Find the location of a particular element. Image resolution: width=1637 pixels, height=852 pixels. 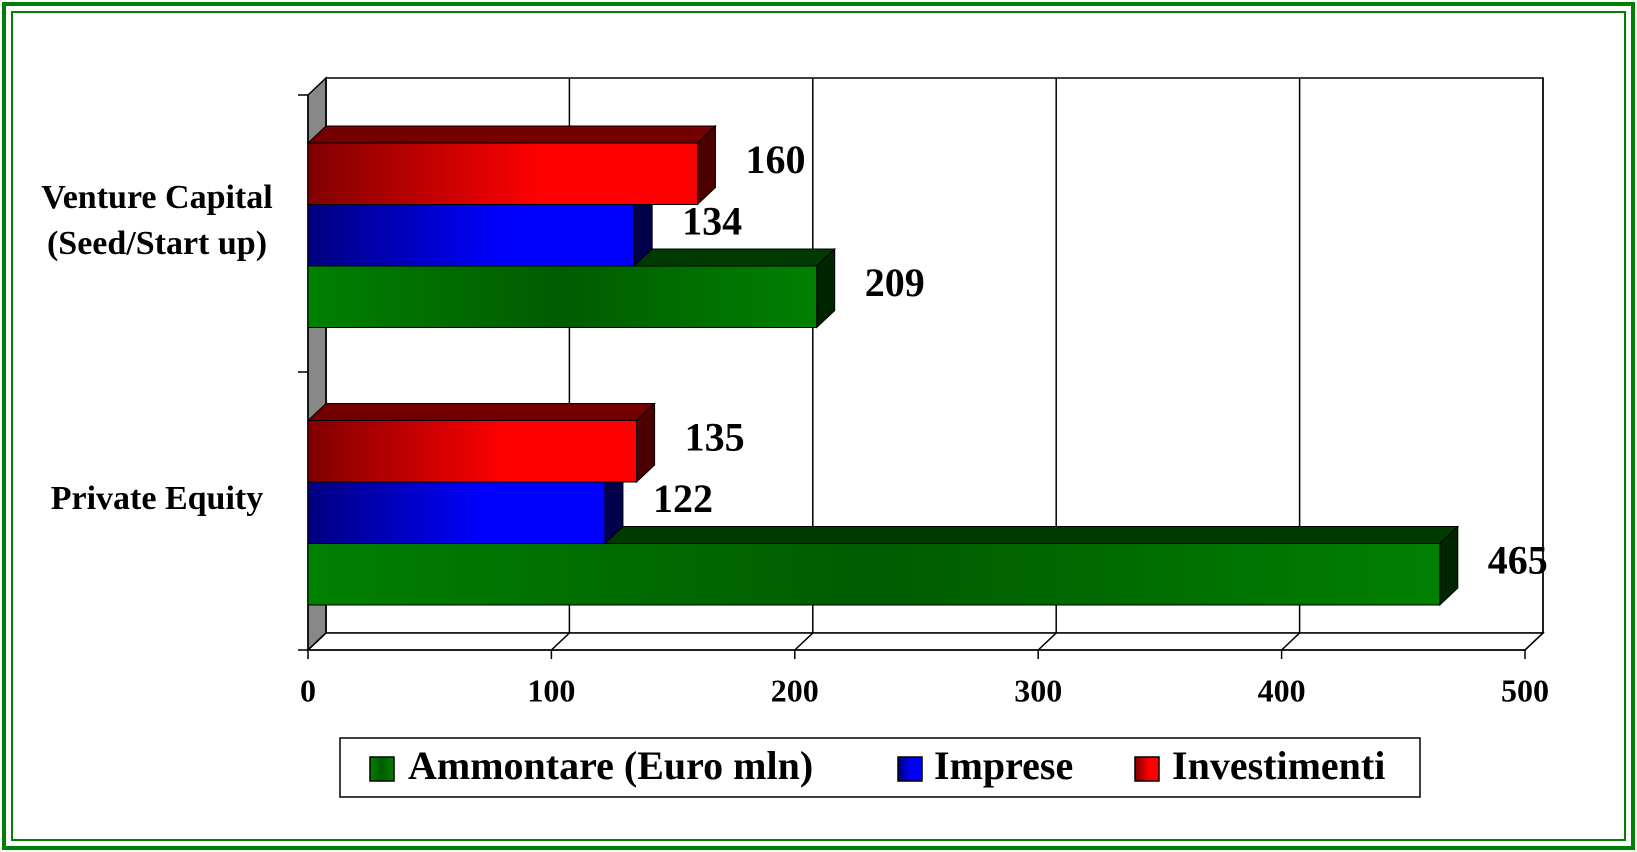

data-label: 134 is located at coordinates (712, 220).